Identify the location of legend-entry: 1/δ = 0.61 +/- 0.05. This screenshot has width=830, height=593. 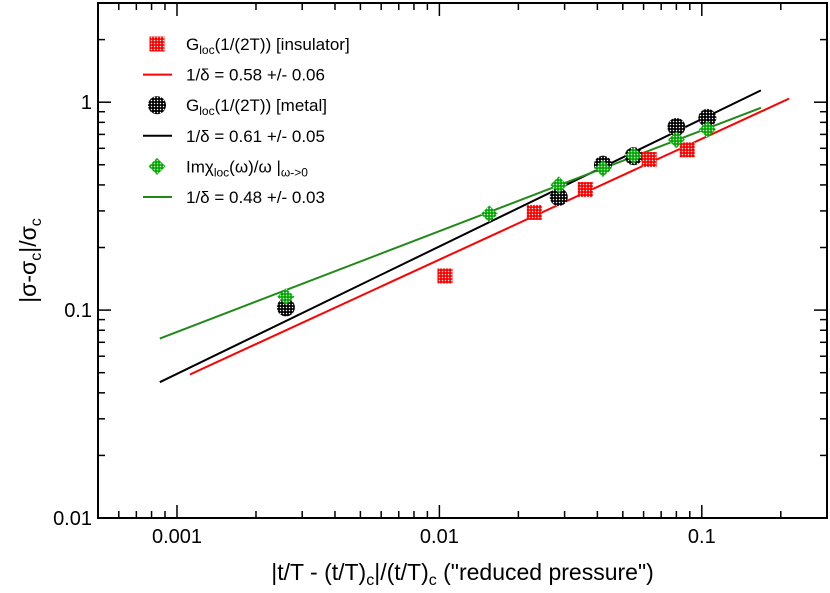
(234, 136).